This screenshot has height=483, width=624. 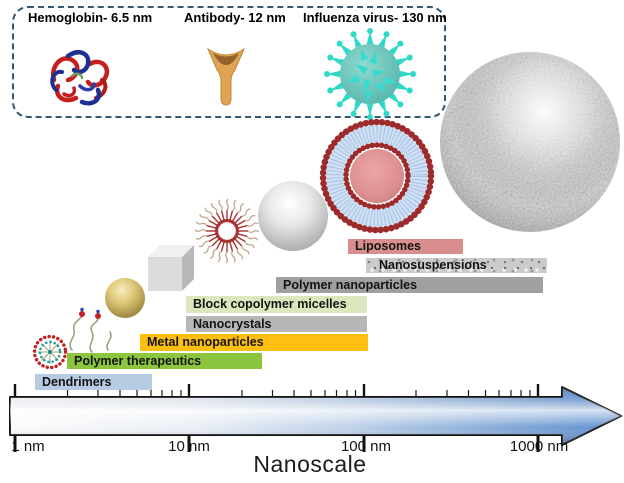 What do you see at coordinates (90, 17) in the screenshot?
I see `legend-label-hemoglobin: Hemoglobin- 6.5 nm` at bounding box center [90, 17].